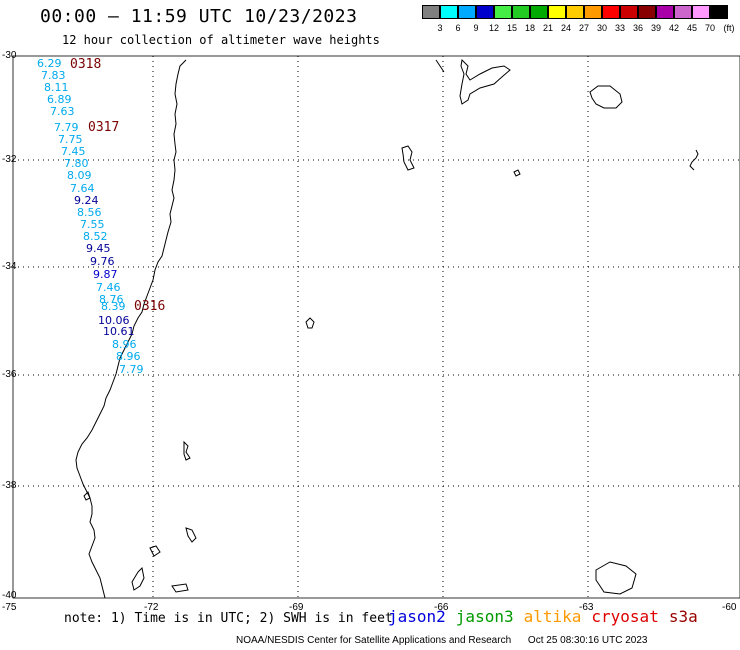 The image size is (740, 650). What do you see at coordinates (199, 16) in the screenshot?
I see `page-title: 00:00 – 11:59 UTC 10/23/2023` at bounding box center [199, 16].